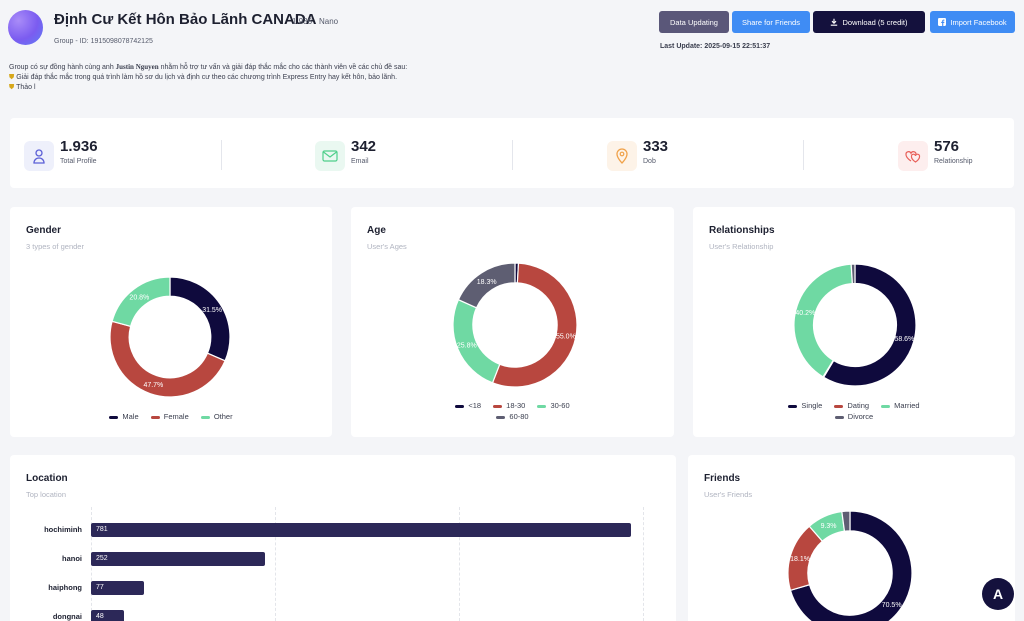 This screenshot has width=1024, height=621. What do you see at coordinates (800, 559) in the screenshot?
I see `donut-label: 18.1%` at bounding box center [800, 559].